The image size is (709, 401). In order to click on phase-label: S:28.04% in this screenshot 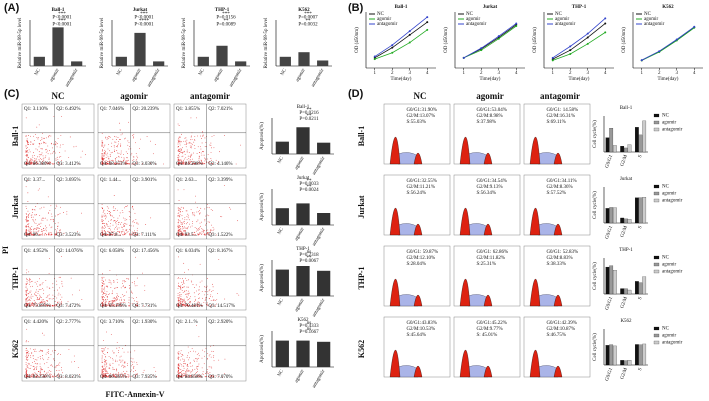, I will do `click(416, 264)`.